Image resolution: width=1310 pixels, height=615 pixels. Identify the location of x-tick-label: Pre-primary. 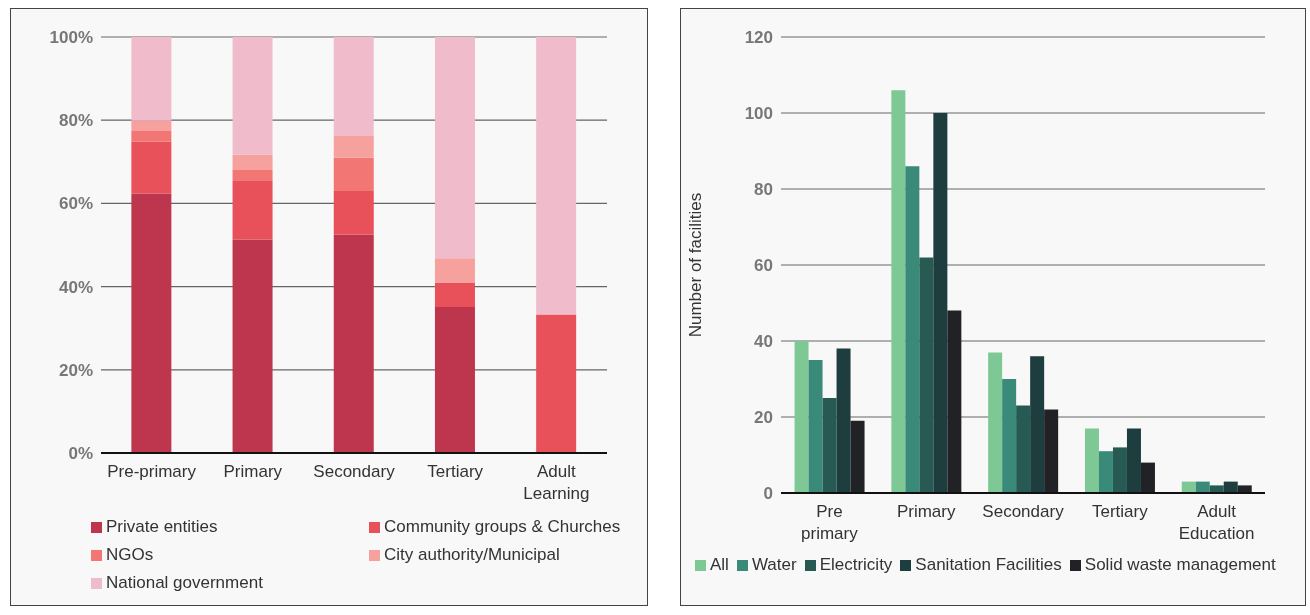
(152, 471).